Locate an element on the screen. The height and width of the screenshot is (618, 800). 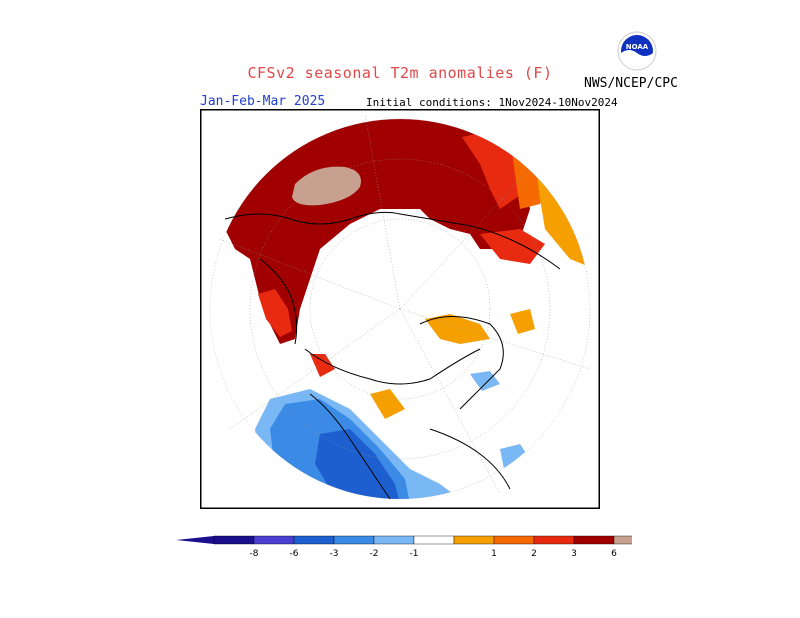
colorbar-tick-label: -2 is located at coordinates (374, 554).